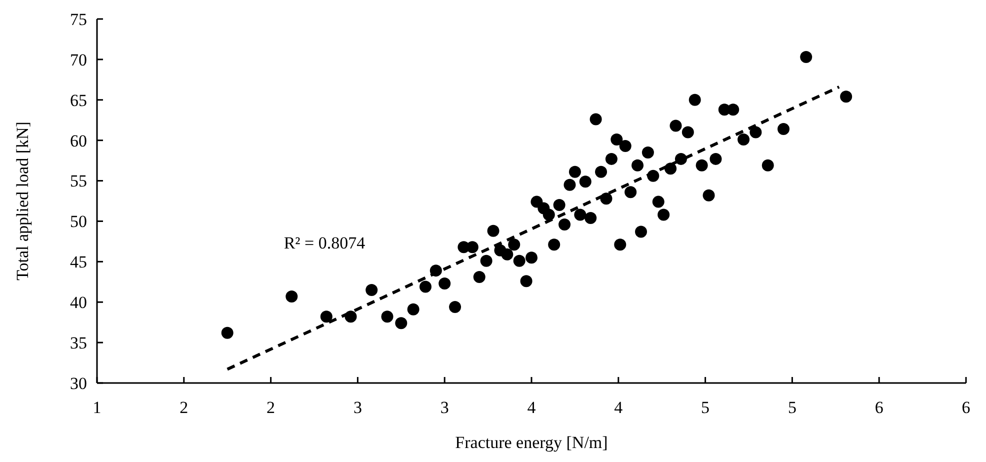 The image size is (986, 462). Describe the element at coordinates (22, 201) in the screenshot. I see `y-axis-title: Total applied load [kN]` at that location.